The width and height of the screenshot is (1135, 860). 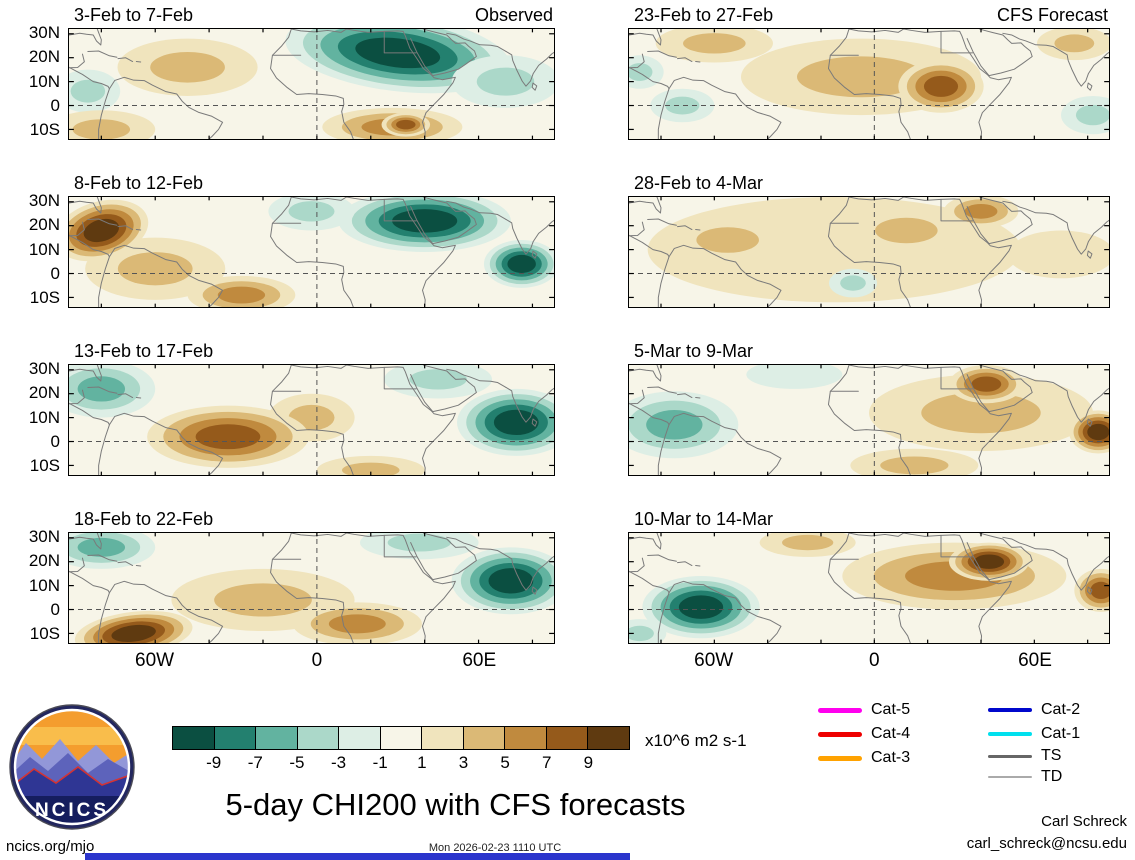 What do you see at coordinates (463, 762) in the screenshot?
I see `colorbar-tick-label: 3` at bounding box center [463, 762].